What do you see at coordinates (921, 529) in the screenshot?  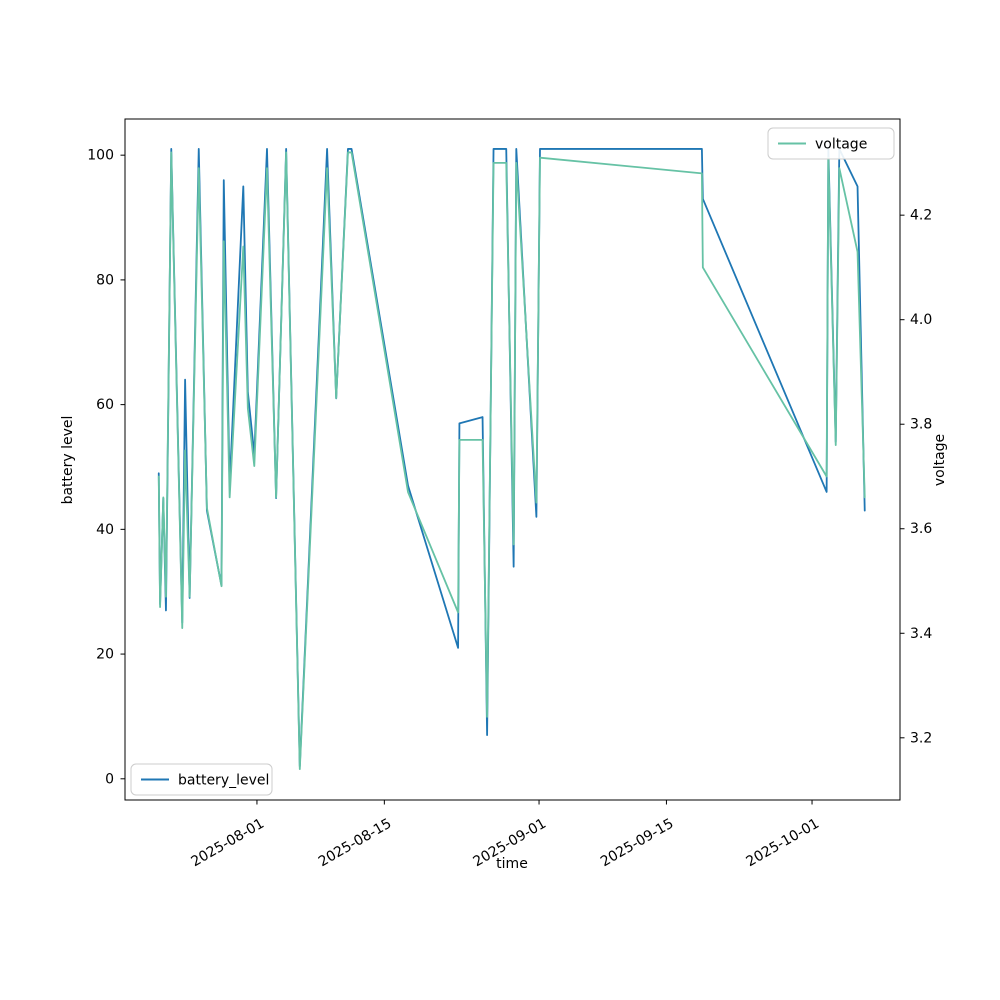 I see `y-right-tick-label: 3.6` at bounding box center [921, 529].